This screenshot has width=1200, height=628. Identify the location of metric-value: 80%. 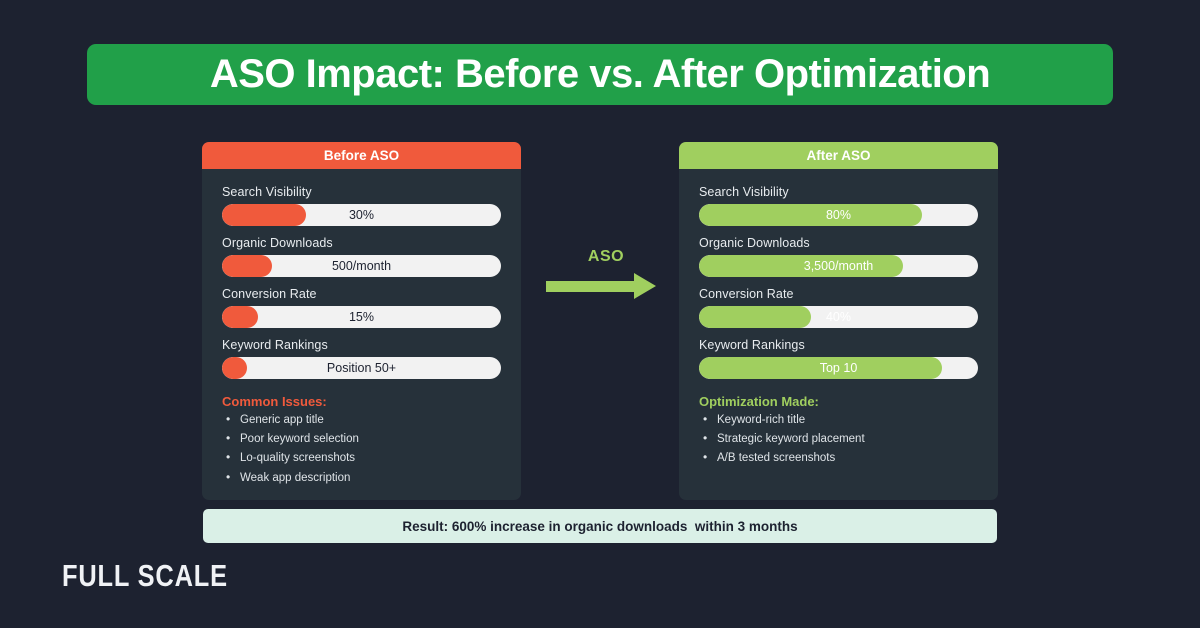
(838, 215).